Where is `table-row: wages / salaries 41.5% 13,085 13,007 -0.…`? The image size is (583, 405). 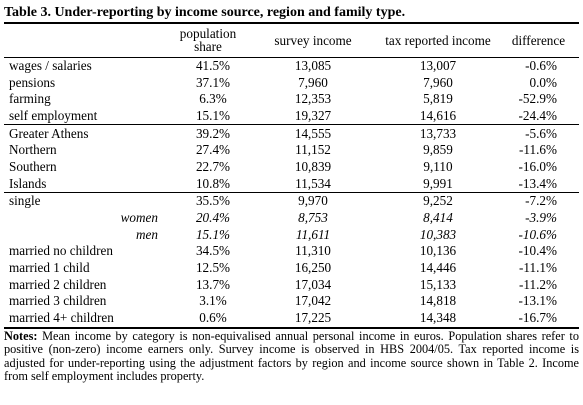 table-row: wages / salaries 41.5% 13,085 13,007 -0.… is located at coordinates (291, 65).